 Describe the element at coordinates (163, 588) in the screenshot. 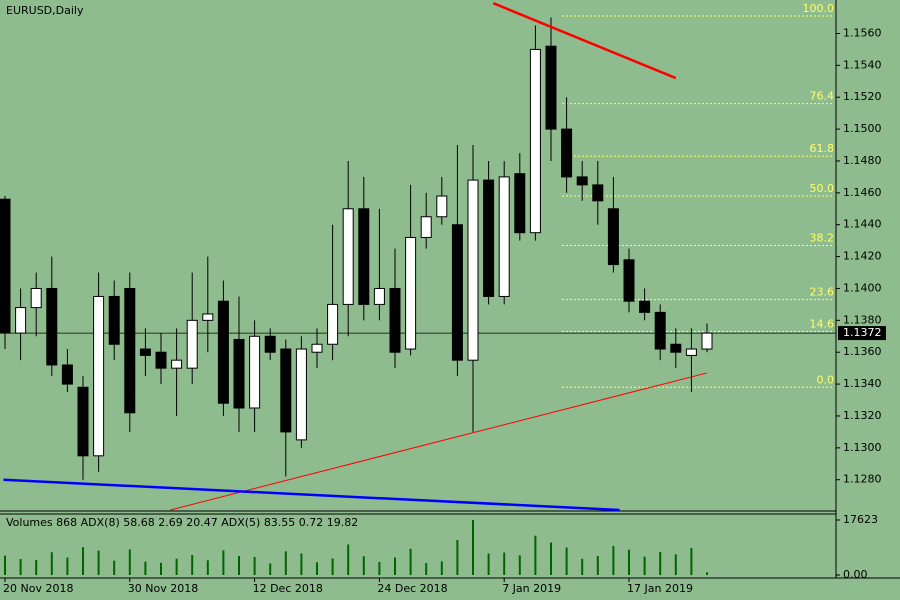

I see `x-tick-label: 30 Nov 2018` at that location.